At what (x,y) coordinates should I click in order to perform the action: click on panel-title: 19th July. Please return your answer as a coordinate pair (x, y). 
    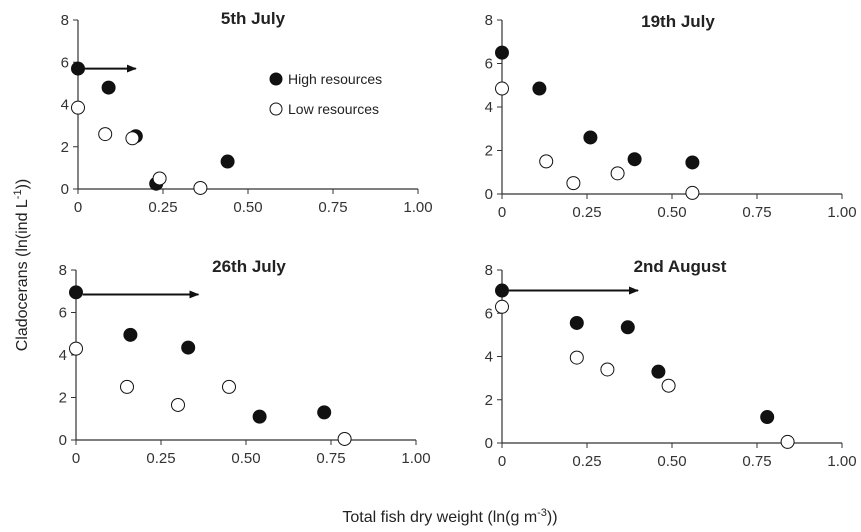
    Looking at the image, I should click on (678, 21).